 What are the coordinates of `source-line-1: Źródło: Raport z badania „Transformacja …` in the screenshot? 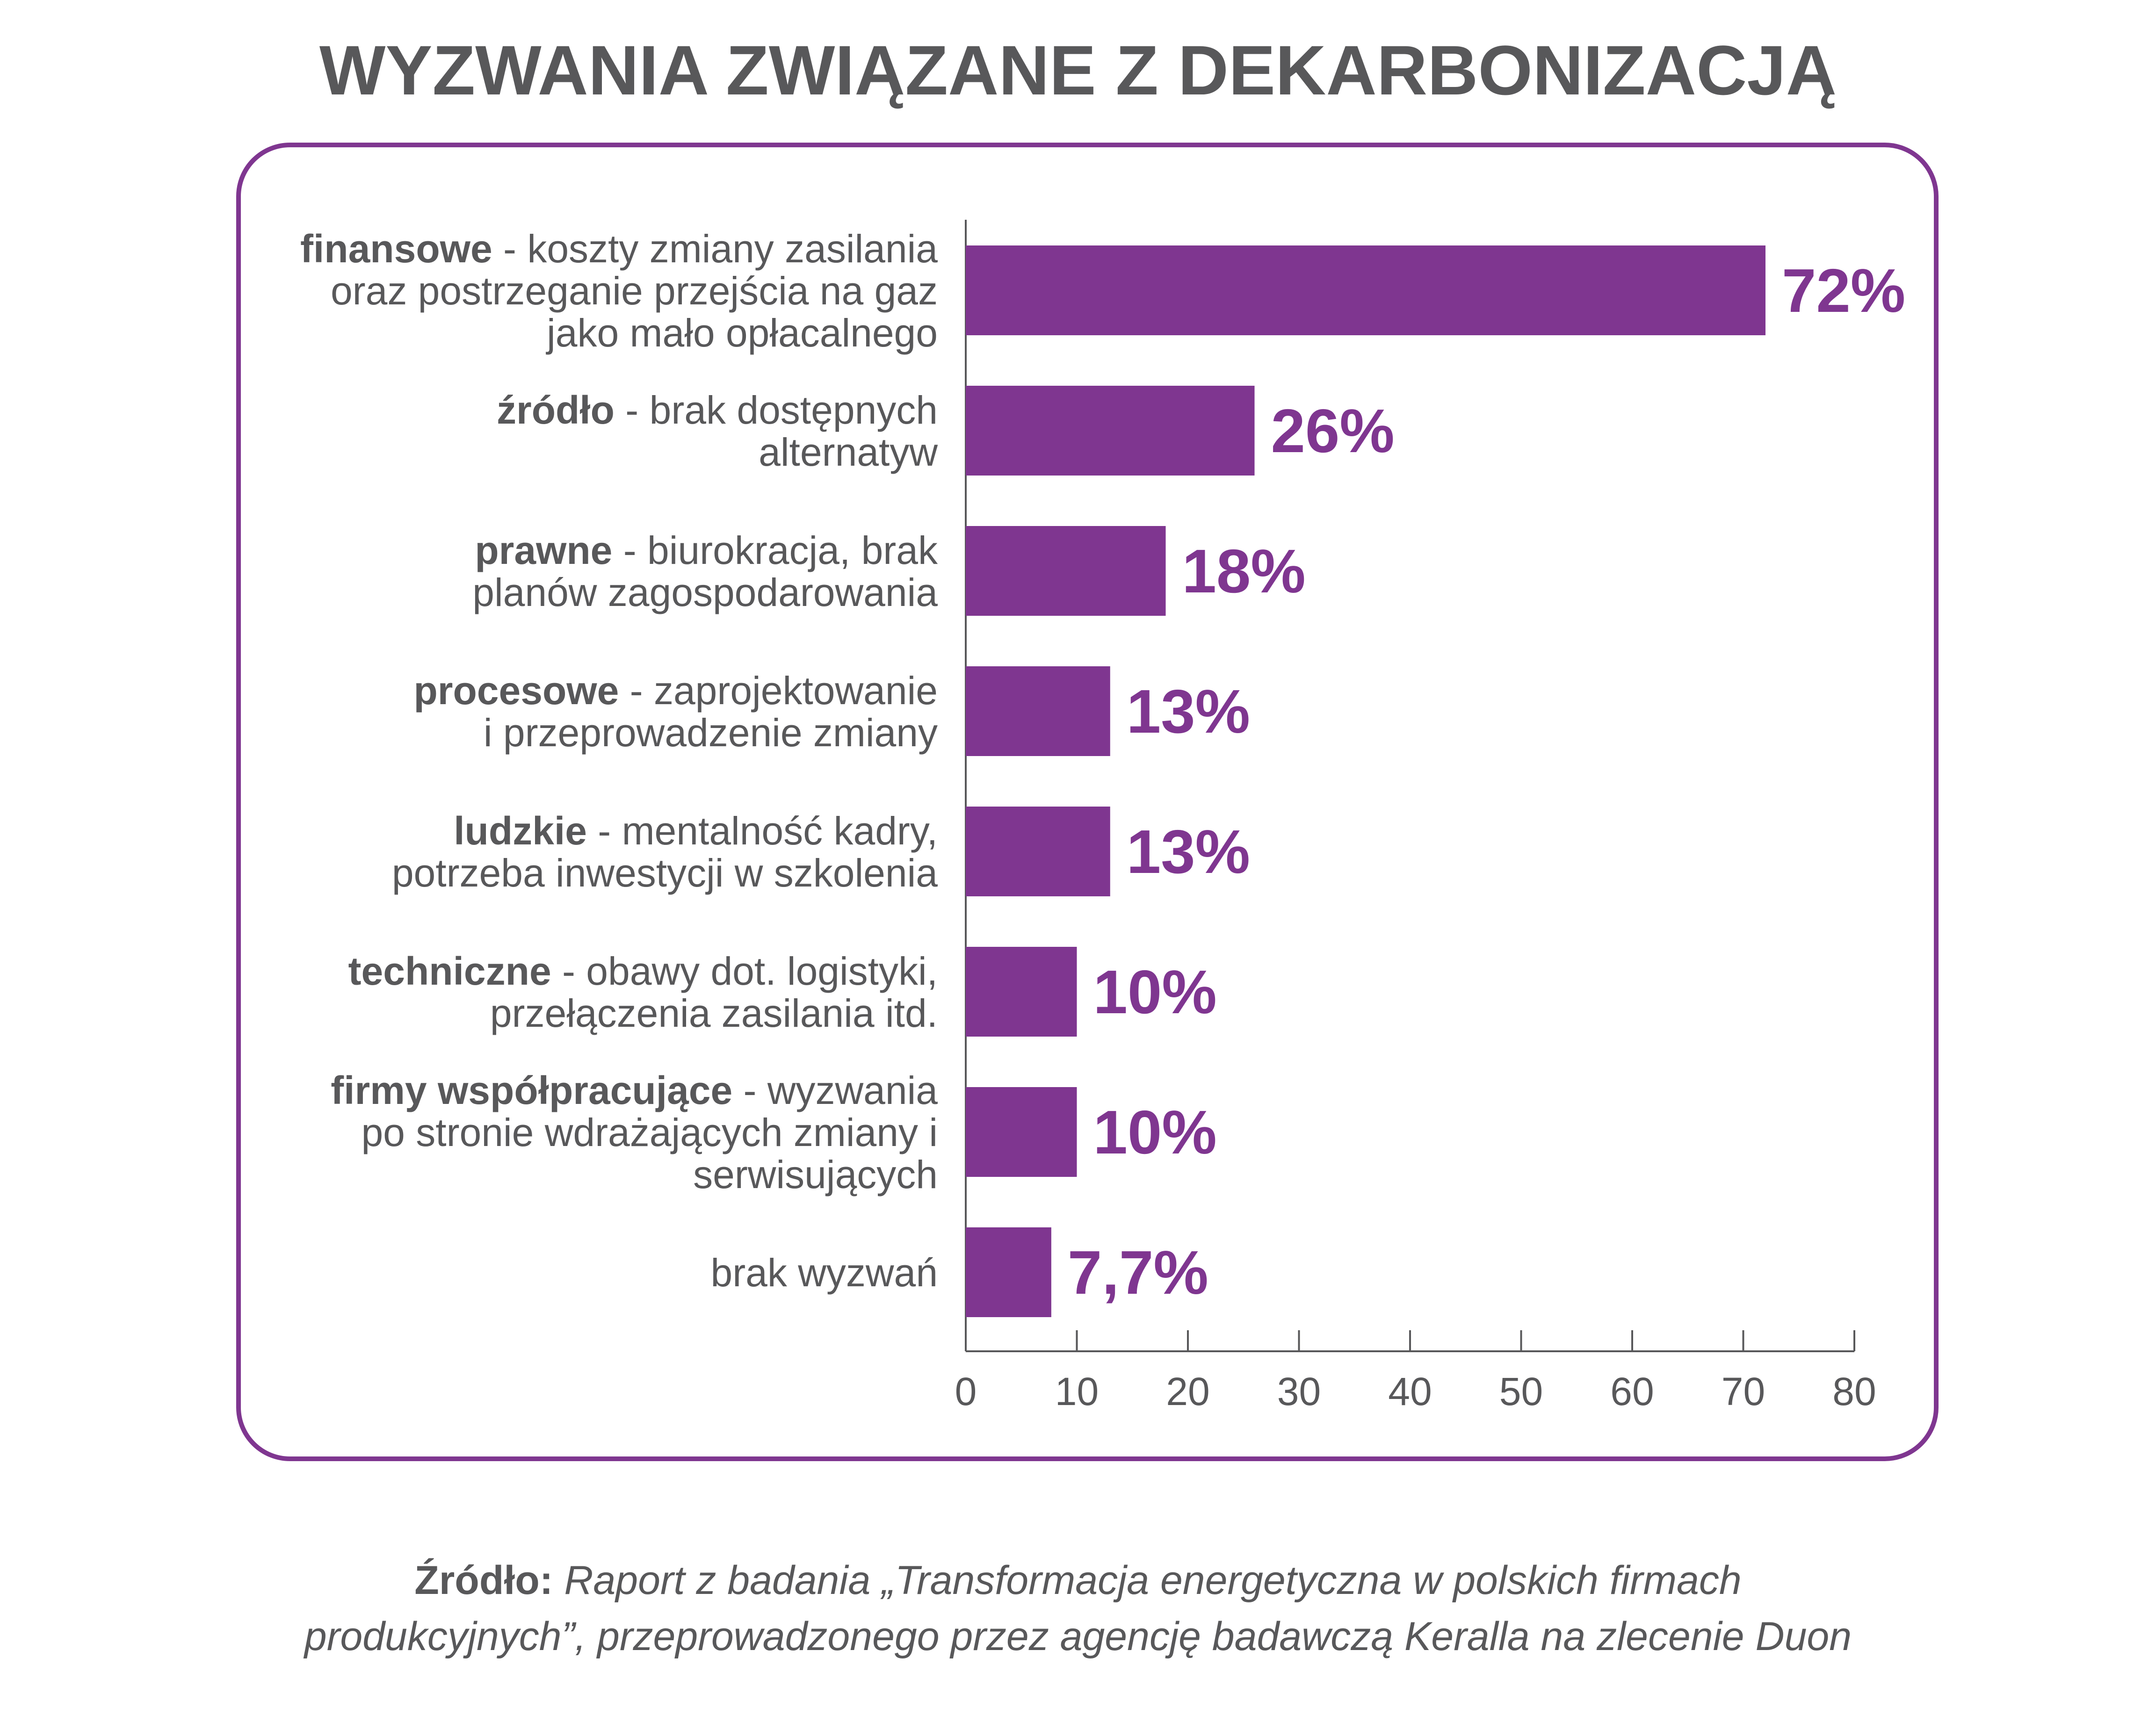 It's located at (1078, 1580).